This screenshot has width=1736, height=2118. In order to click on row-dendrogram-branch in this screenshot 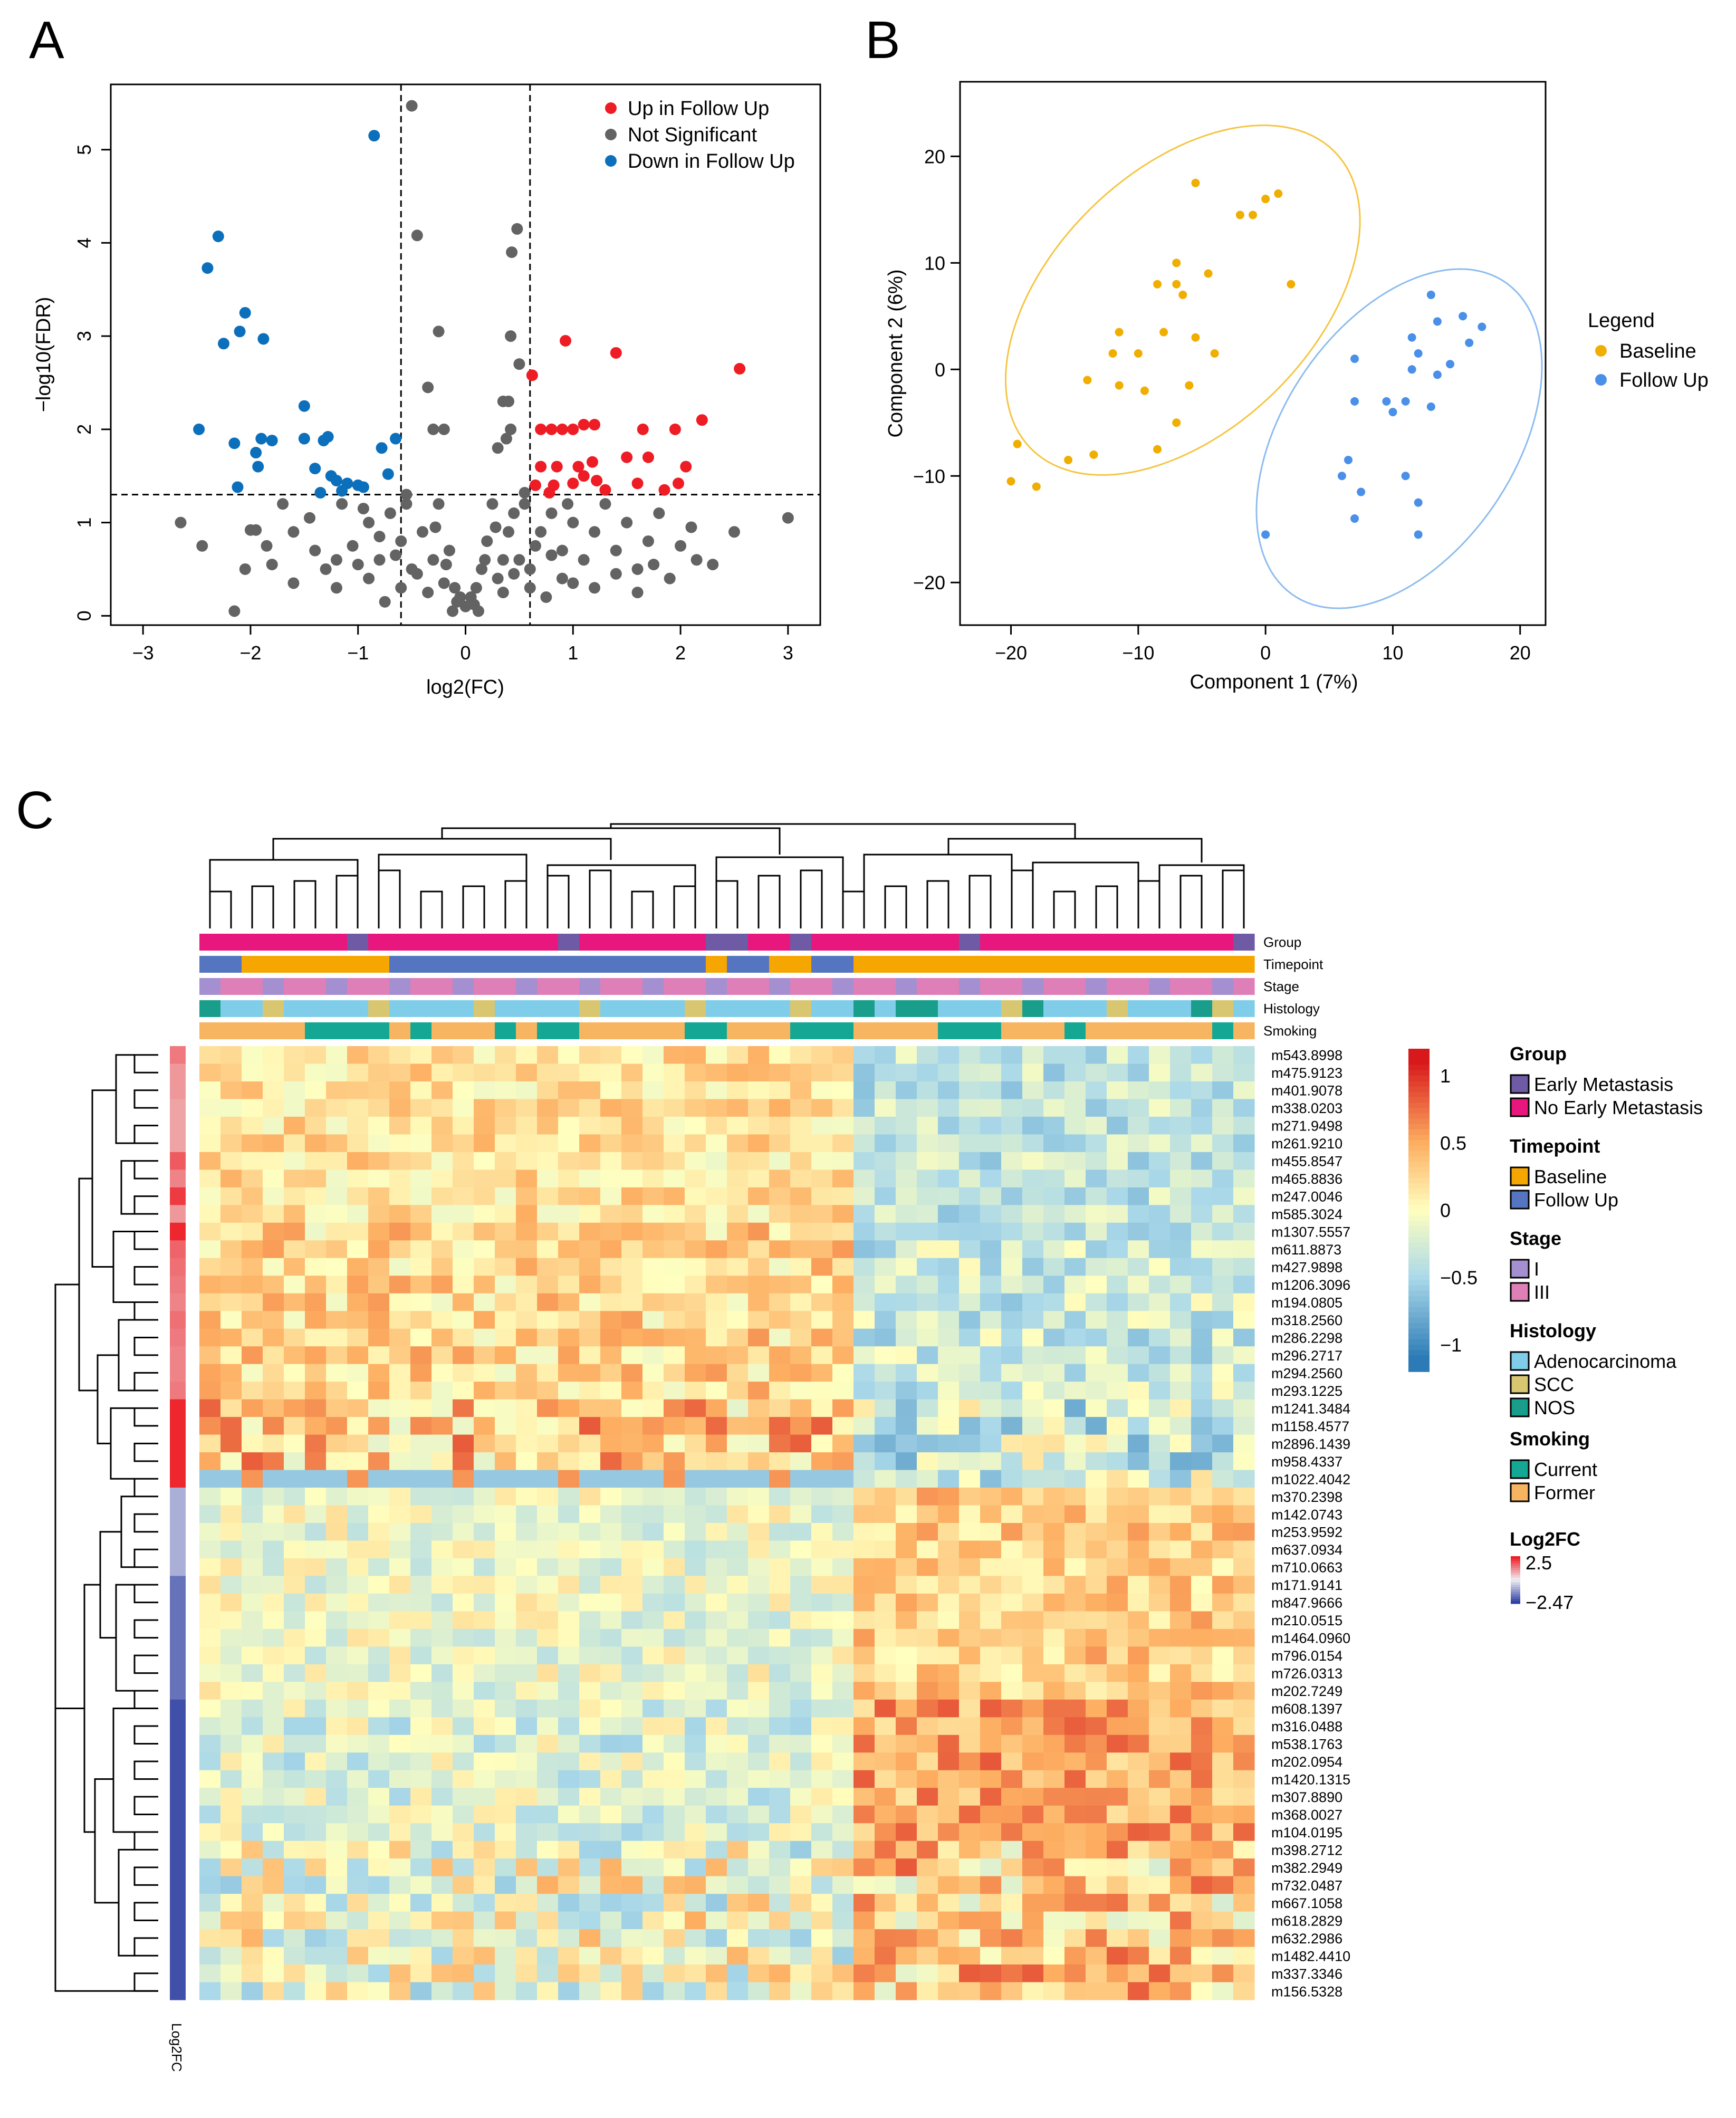, I will do `click(145, 1805)`.